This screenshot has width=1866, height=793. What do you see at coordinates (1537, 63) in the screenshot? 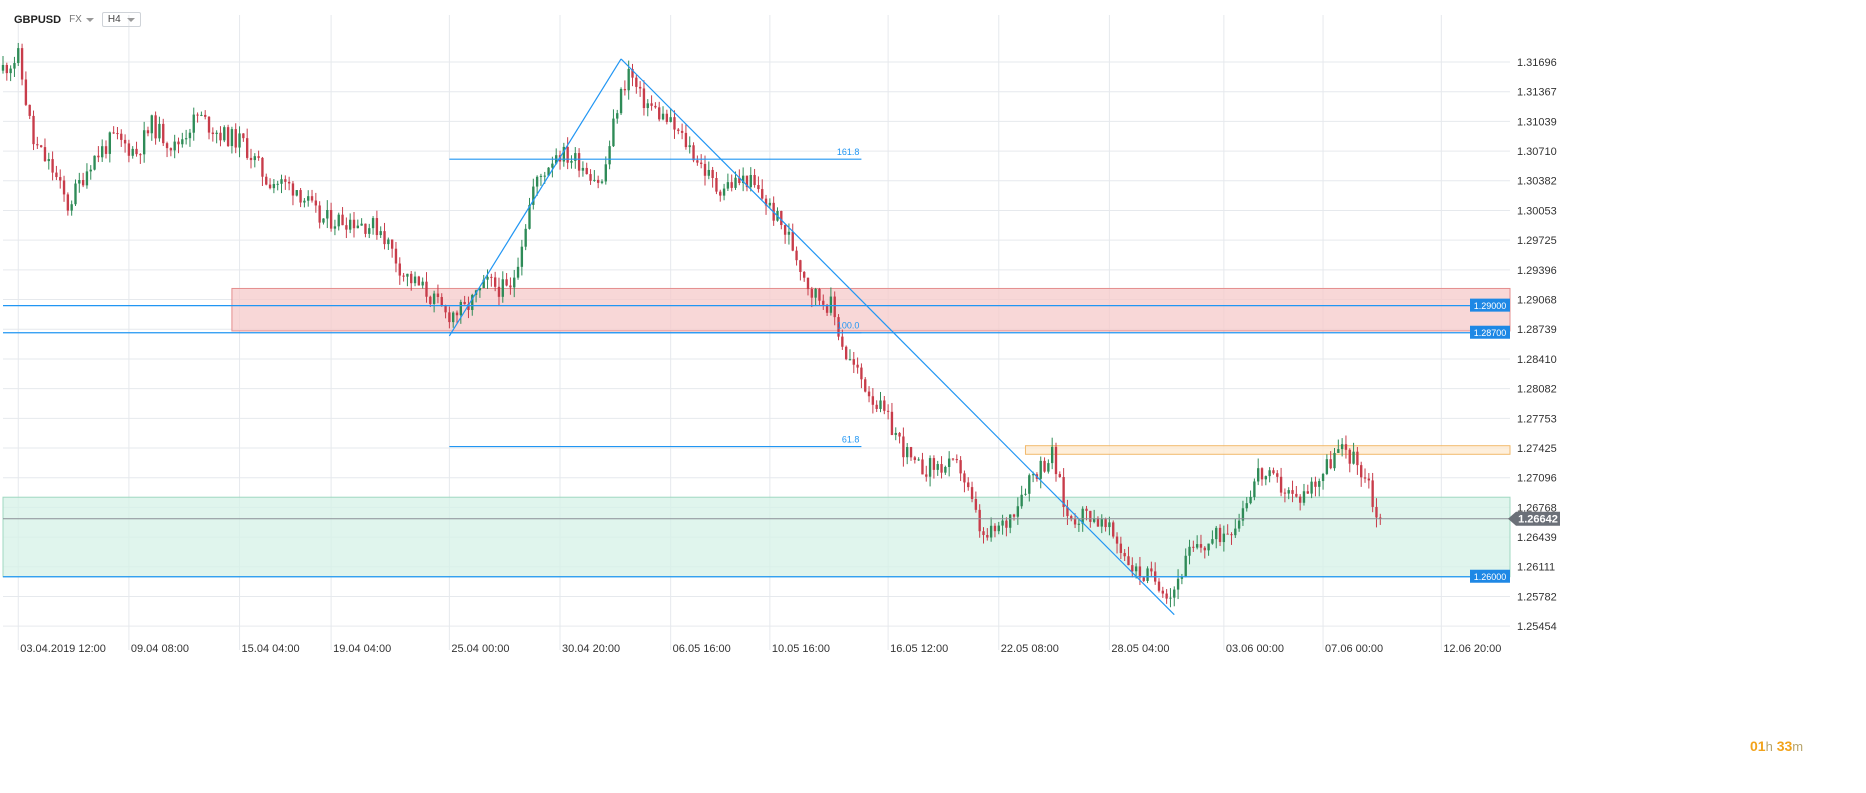
I see `y-tick-label: 1.31696` at bounding box center [1537, 63].